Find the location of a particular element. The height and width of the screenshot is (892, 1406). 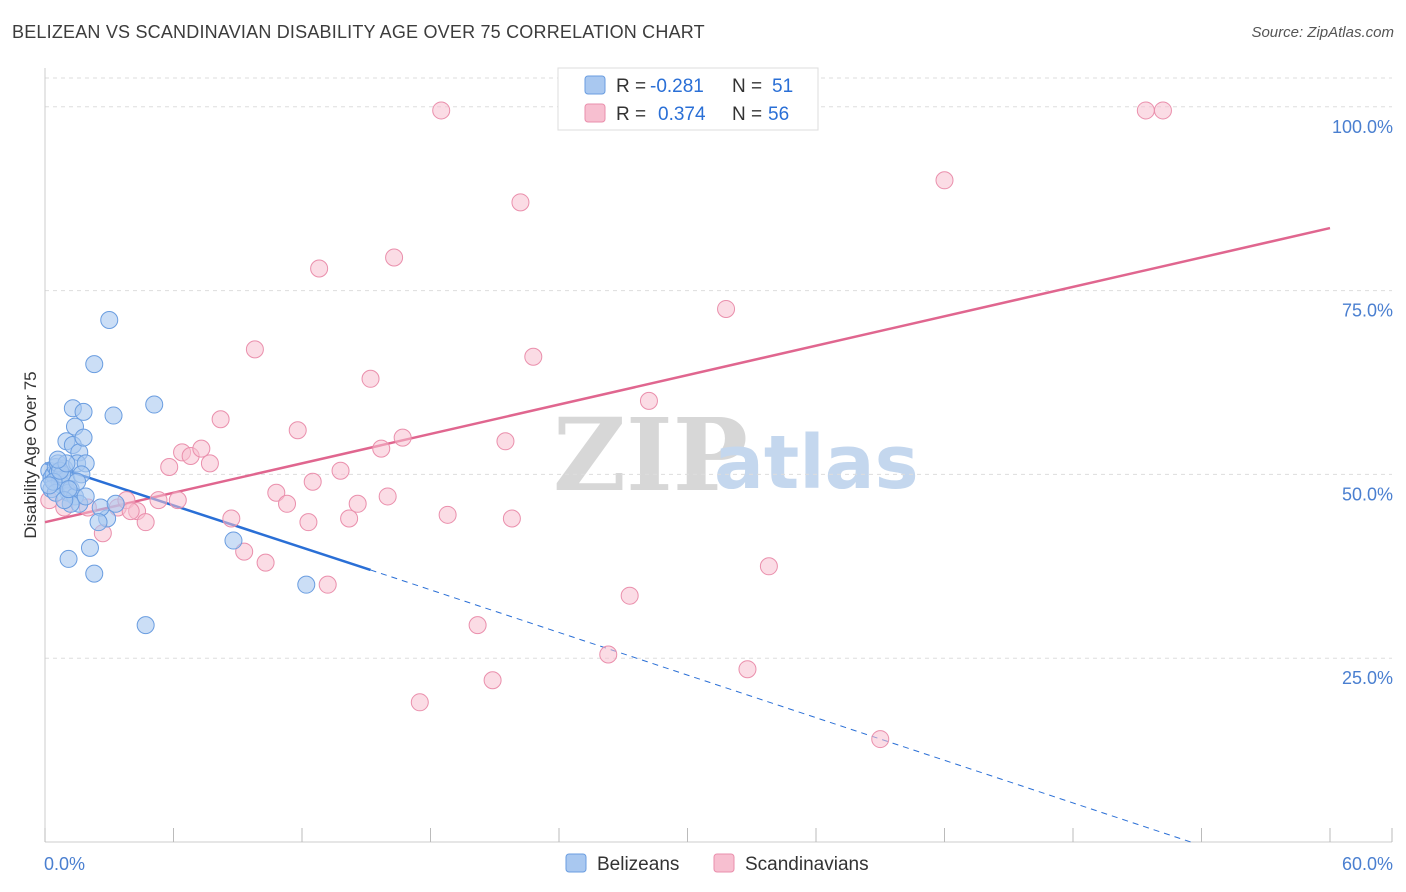

x-tick-label: 60.0% is located at coordinates (1367, 864).